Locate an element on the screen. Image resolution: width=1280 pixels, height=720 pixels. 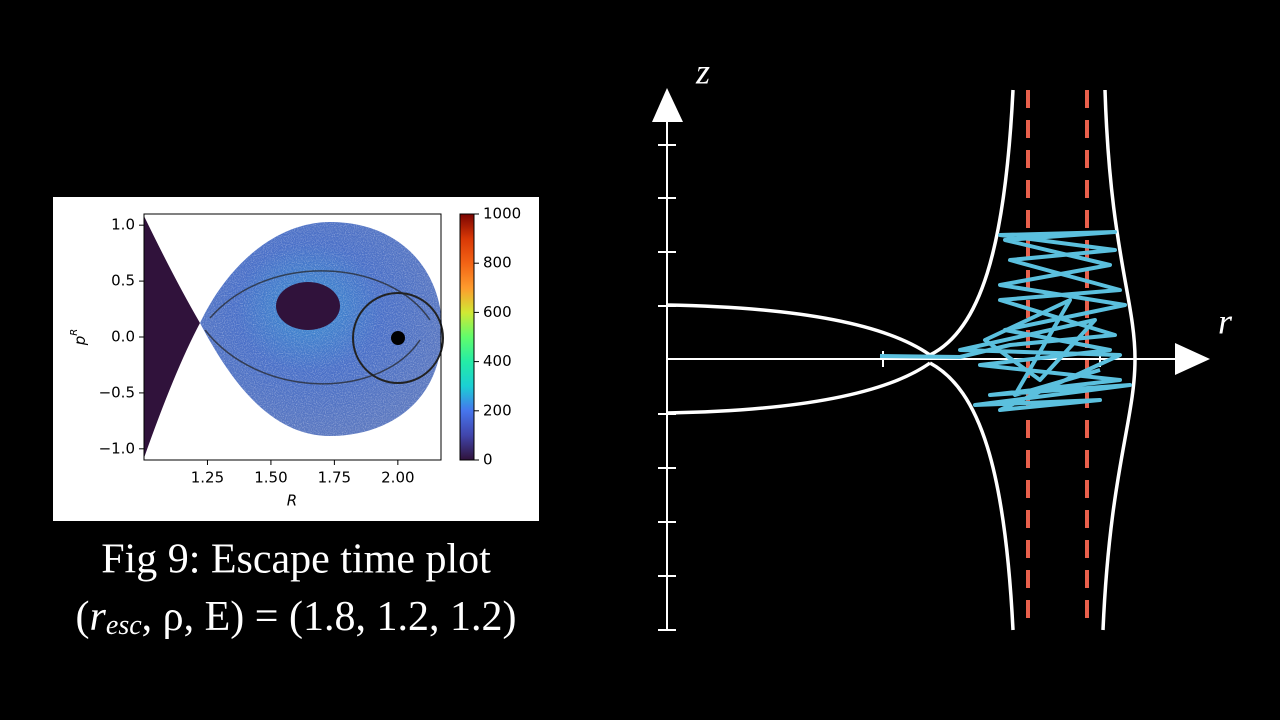
colorbar-tick-label: 200 is located at coordinates (497, 410).